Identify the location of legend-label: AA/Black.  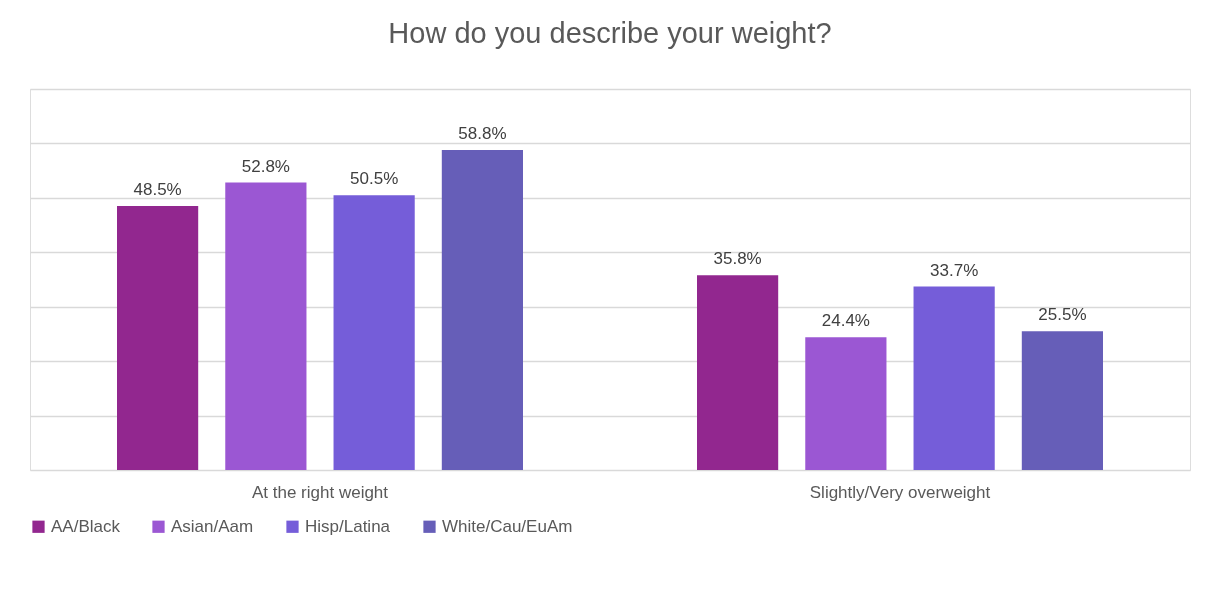
(86, 526).